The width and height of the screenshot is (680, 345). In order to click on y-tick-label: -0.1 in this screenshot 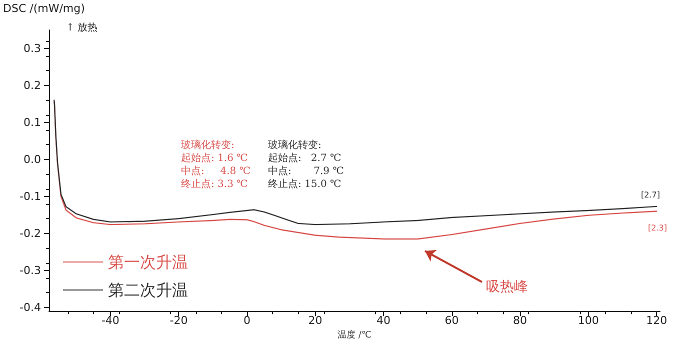, I will do `click(30, 196)`.